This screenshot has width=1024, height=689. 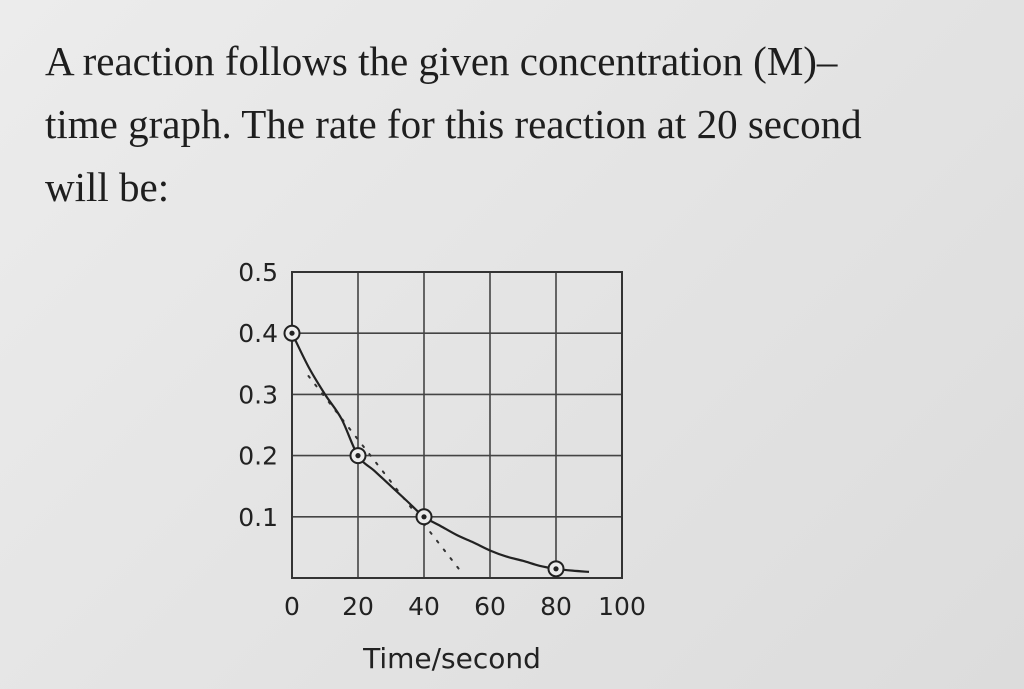 I want to click on x-axis-label: Time/second, so click(x=451, y=658).